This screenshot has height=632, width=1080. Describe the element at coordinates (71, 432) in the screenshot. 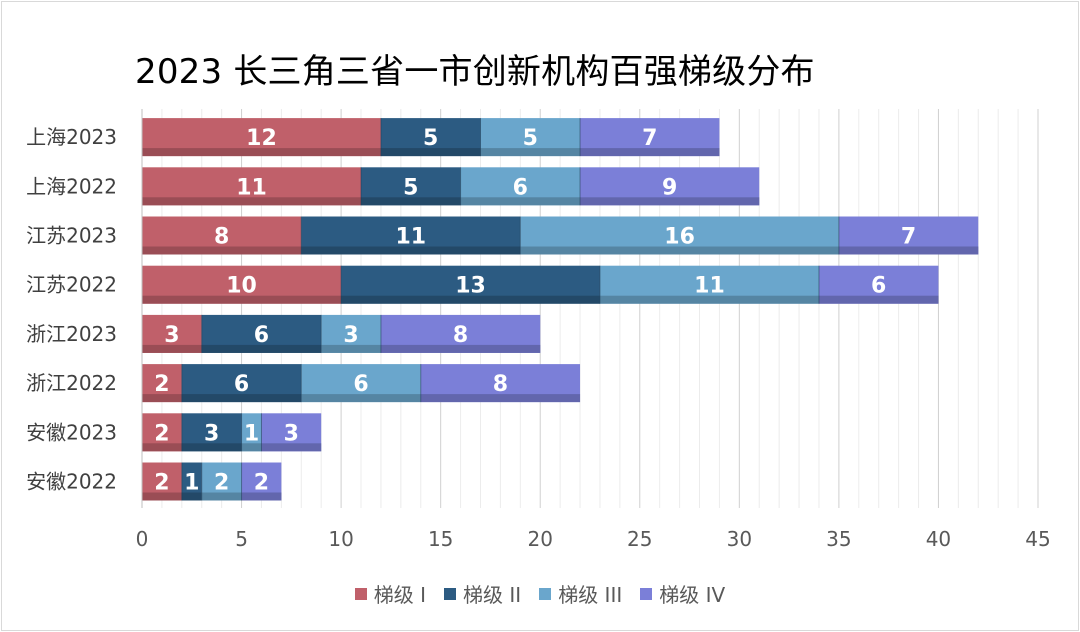

I see `category-label: 安徽2023` at that location.